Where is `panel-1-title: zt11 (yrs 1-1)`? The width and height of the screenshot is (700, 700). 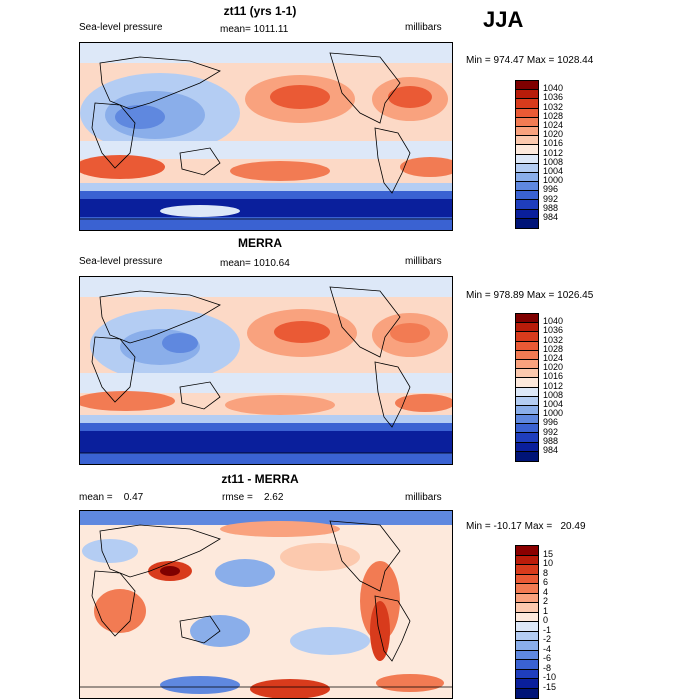
panel-1-title: zt11 (yrs 1-1) is located at coordinates (260, 11).